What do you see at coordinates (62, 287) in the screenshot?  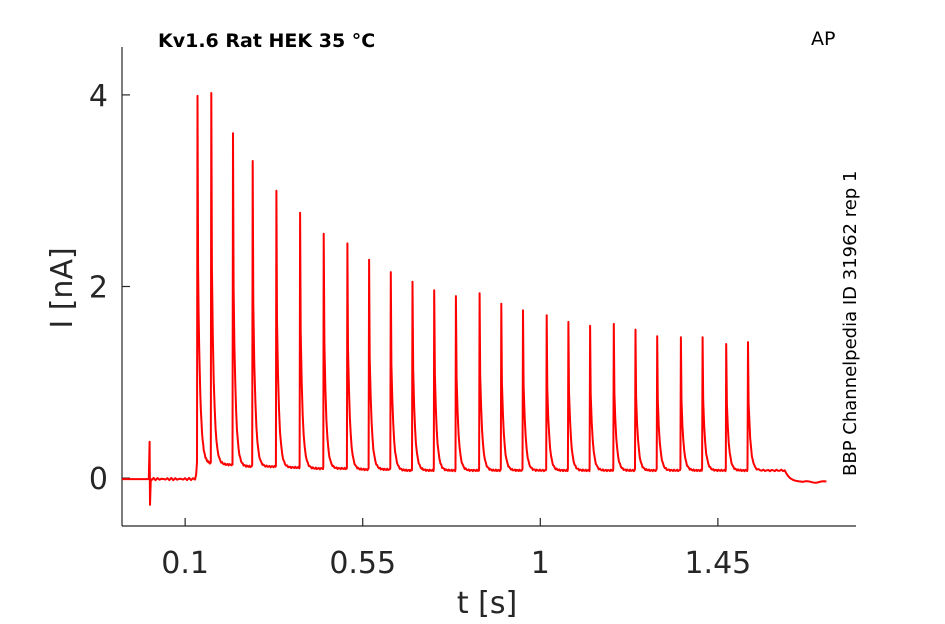 I see `y-axis-label: I [nA]` at bounding box center [62, 287].